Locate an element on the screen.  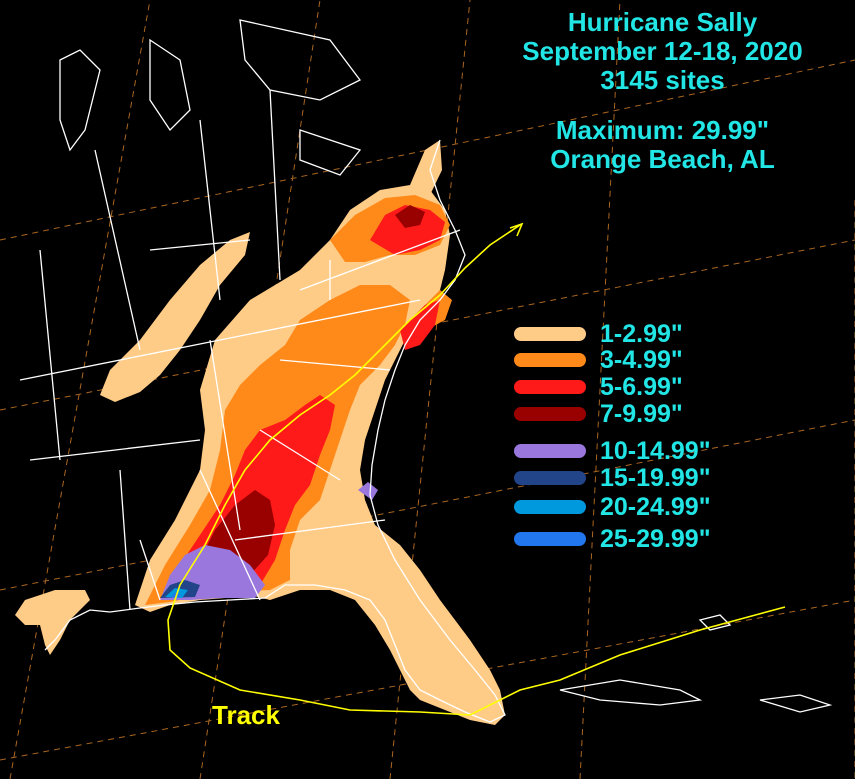
caribbean-islands is located at coordinates (696, 663).